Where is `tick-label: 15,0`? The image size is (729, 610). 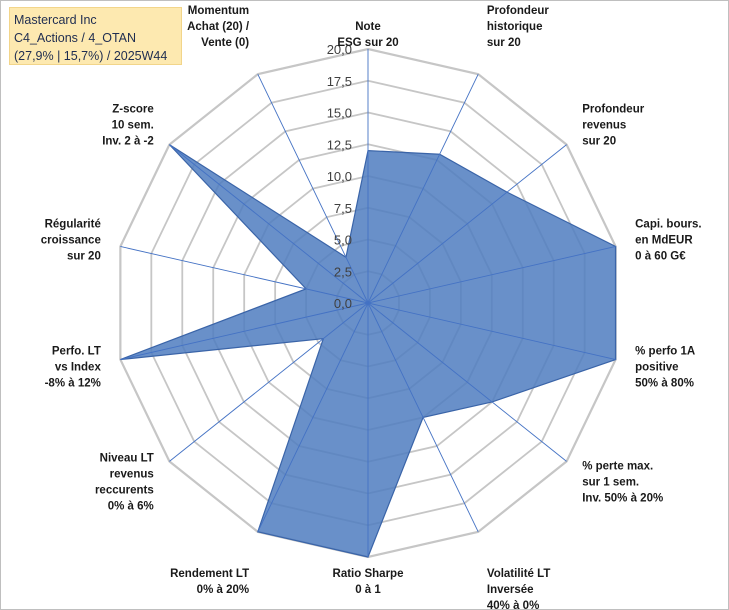 tick-label: 15,0 is located at coordinates (339, 113).